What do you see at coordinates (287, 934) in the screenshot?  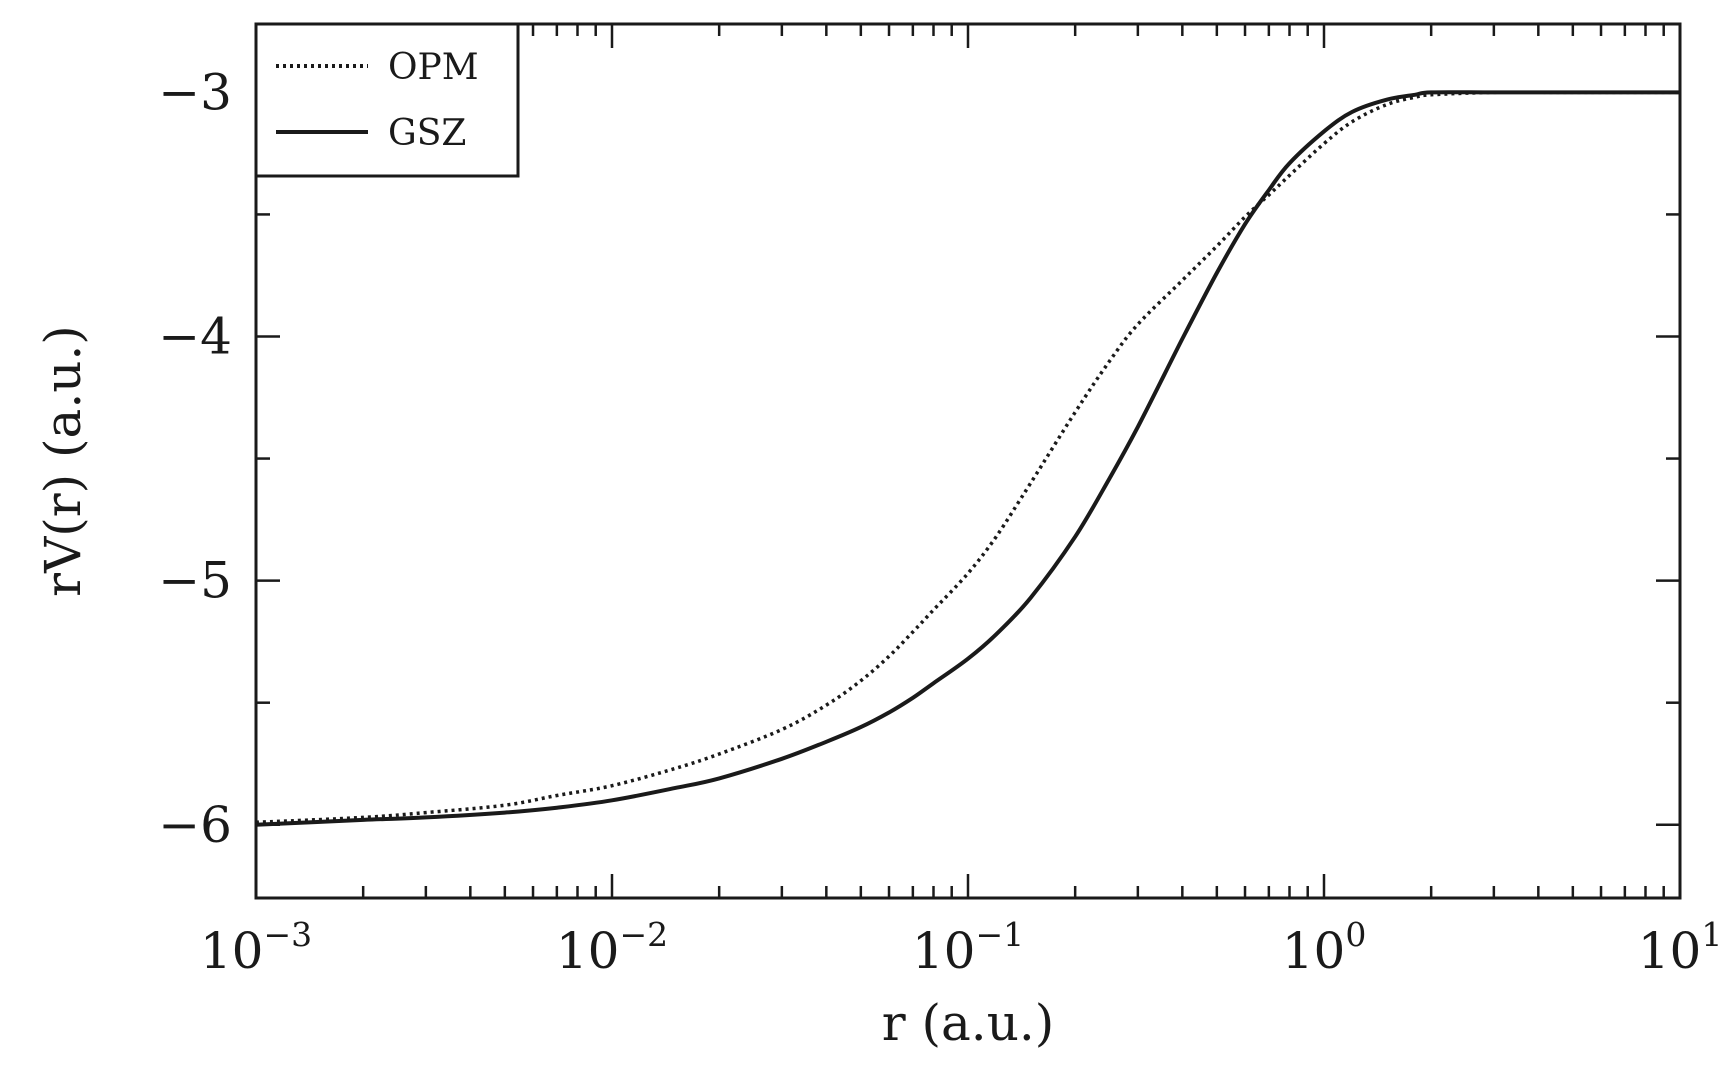 I see `x-tick-exponent: −3` at bounding box center [287, 934].